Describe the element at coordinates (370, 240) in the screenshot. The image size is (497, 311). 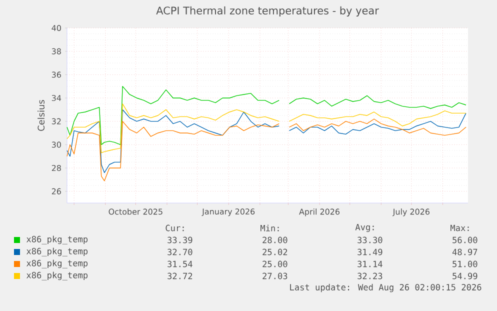
I see `text: 33.30` at that location.